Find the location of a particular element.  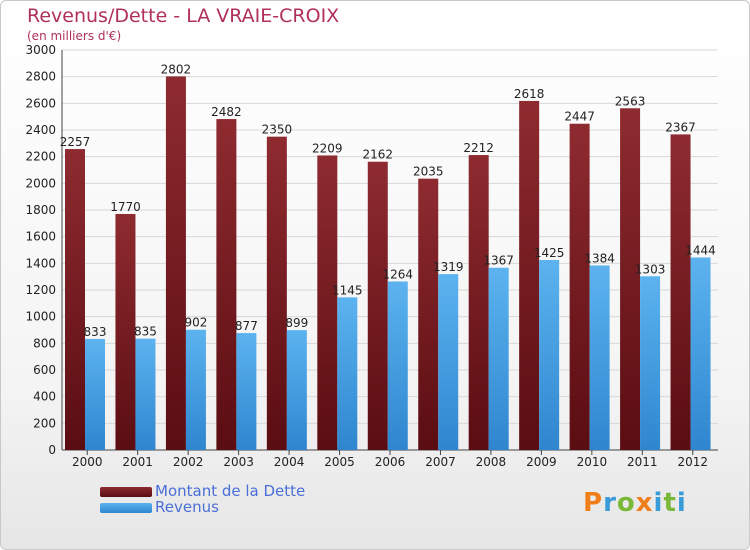

data-label-revenus: 1319 is located at coordinates (448, 267).